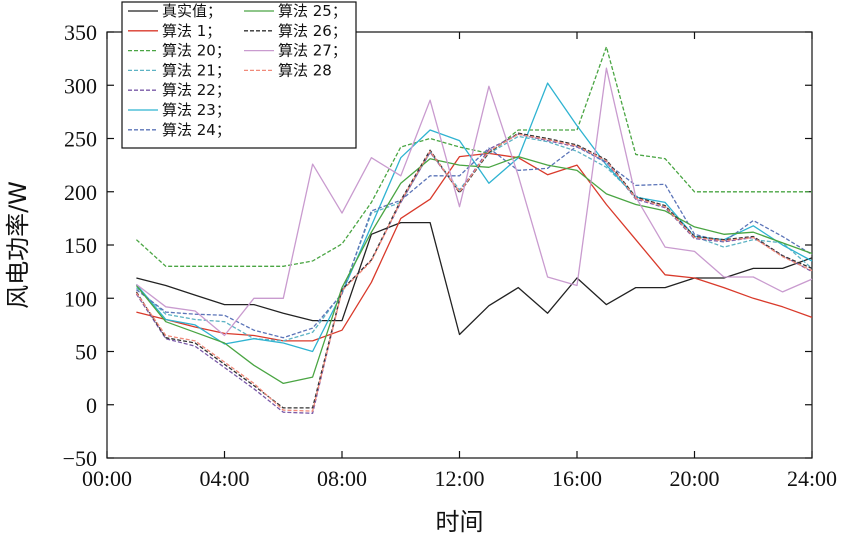 This screenshot has width=846, height=537. Describe the element at coordinates (80, 85) in the screenshot. I see `y-tick-label: 300` at that location.